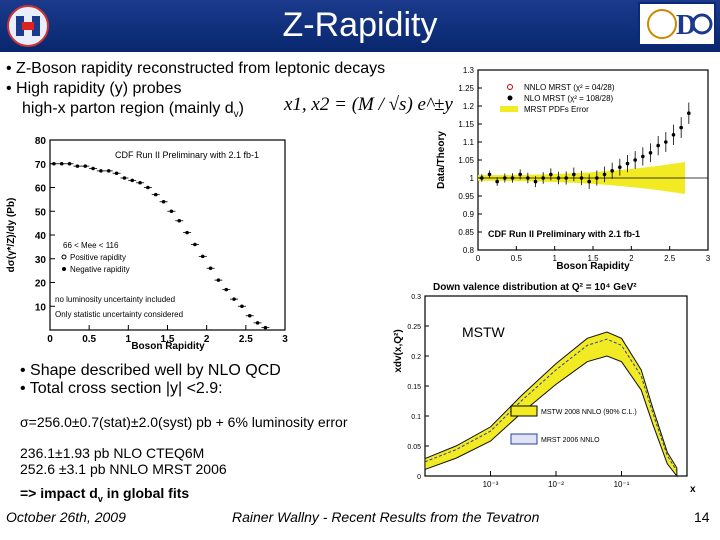  What do you see at coordinates (569, 87) in the screenshot?
I see `legend-nnlo: NNLO MRST (χ² = 04/28)` at bounding box center [569, 87].